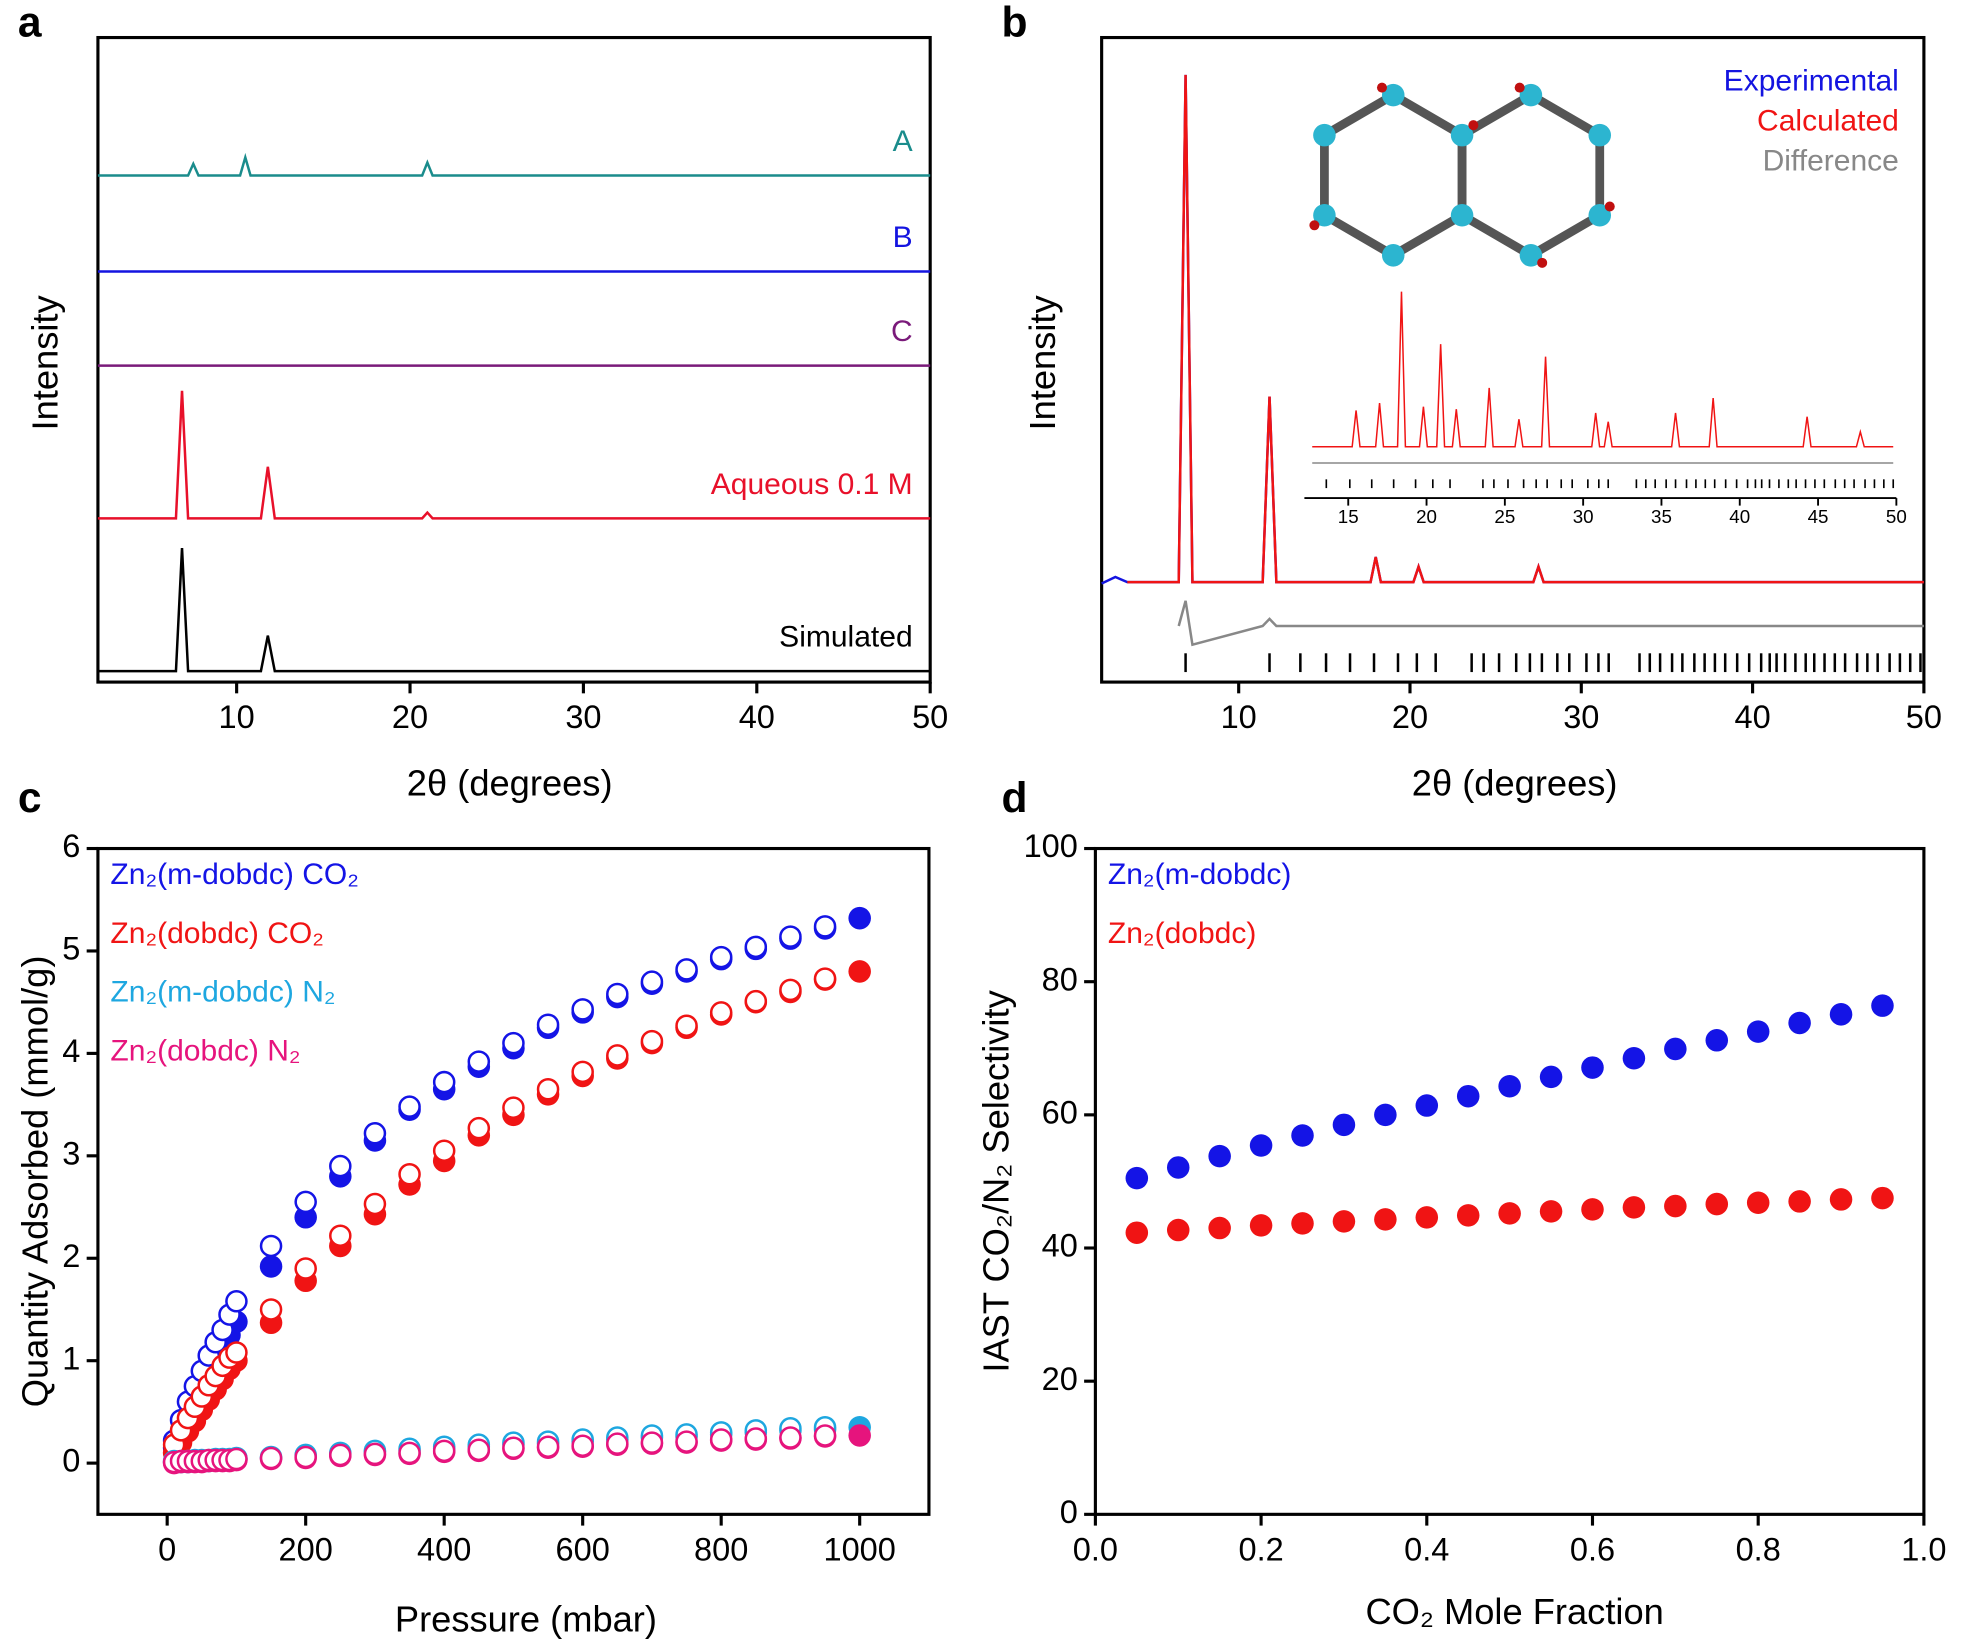 This screenshot has height=1647, width=1963. What do you see at coordinates (1592, 1549) in the screenshot?
I see `x-tick-label: 0.6` at bounding box center [1592, 1549].